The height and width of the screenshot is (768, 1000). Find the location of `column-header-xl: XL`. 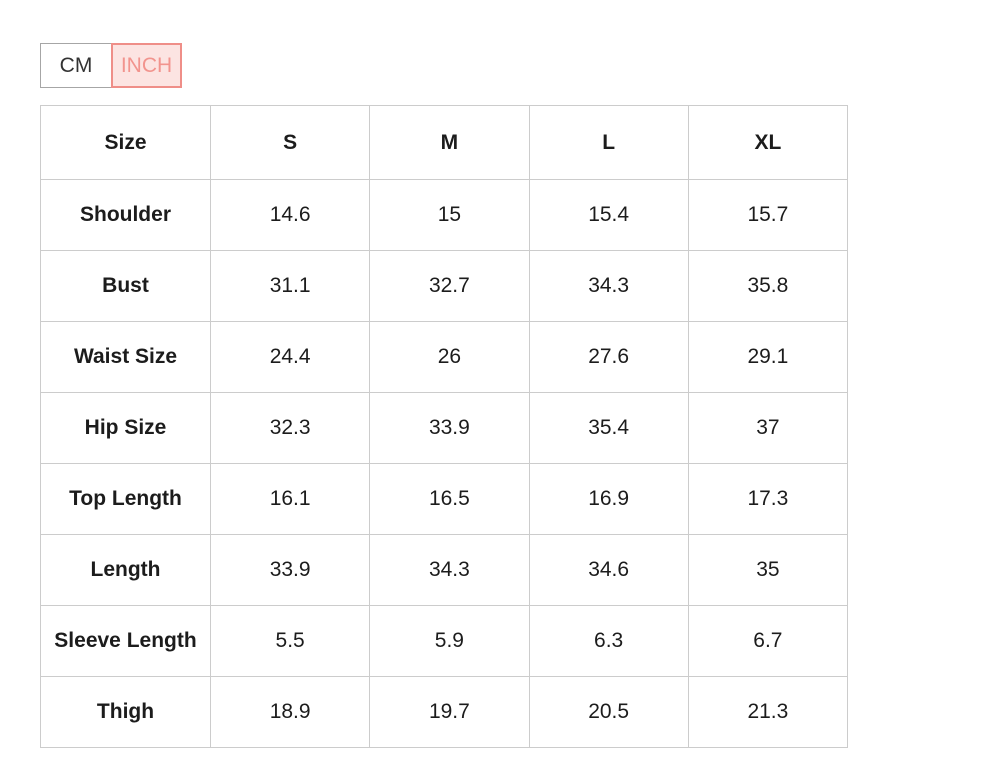

column-header-xl: XL is located at coordinates (768, 142).